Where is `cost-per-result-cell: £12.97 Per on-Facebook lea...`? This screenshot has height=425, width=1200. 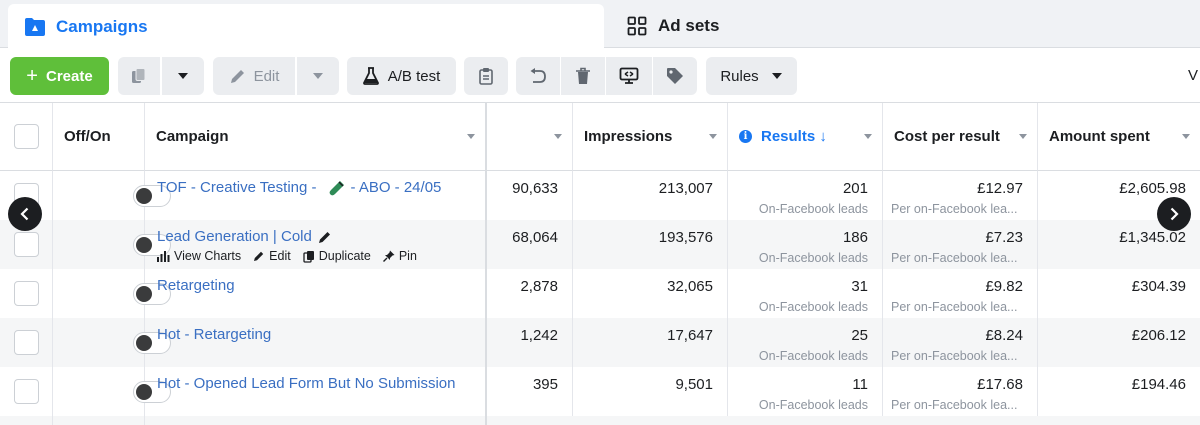
cost-per-result-cell: £12.97 Per on-Facebook lea... is located at coordinates (960, 195).